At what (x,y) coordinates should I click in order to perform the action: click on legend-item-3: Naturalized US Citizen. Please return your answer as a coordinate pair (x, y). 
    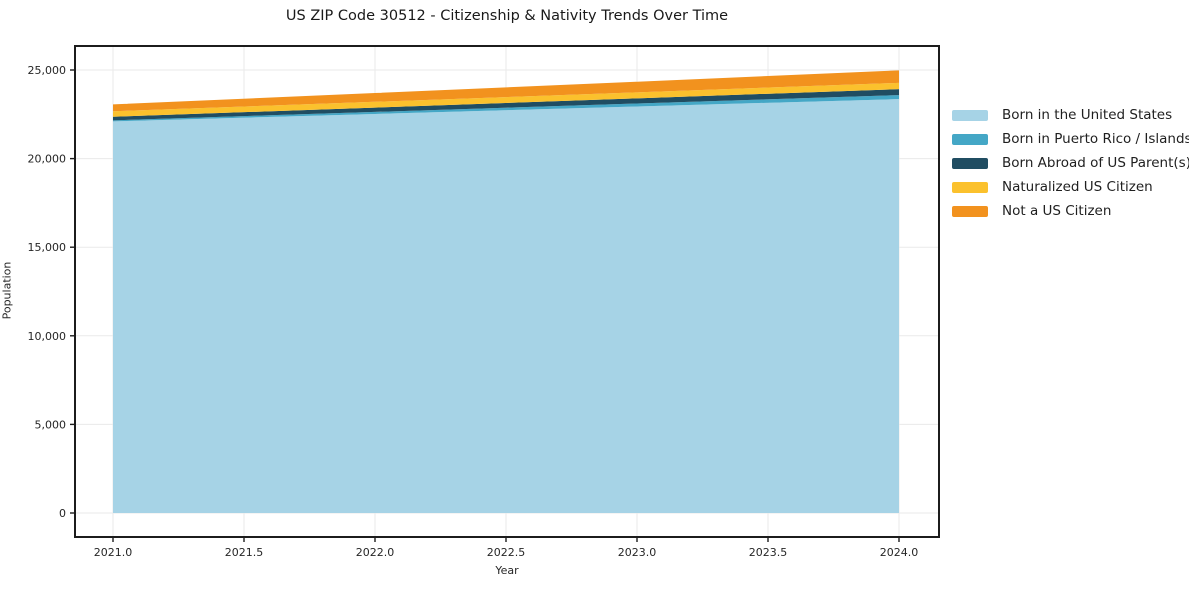
    Looking at the image, I should click on (1070, 187).